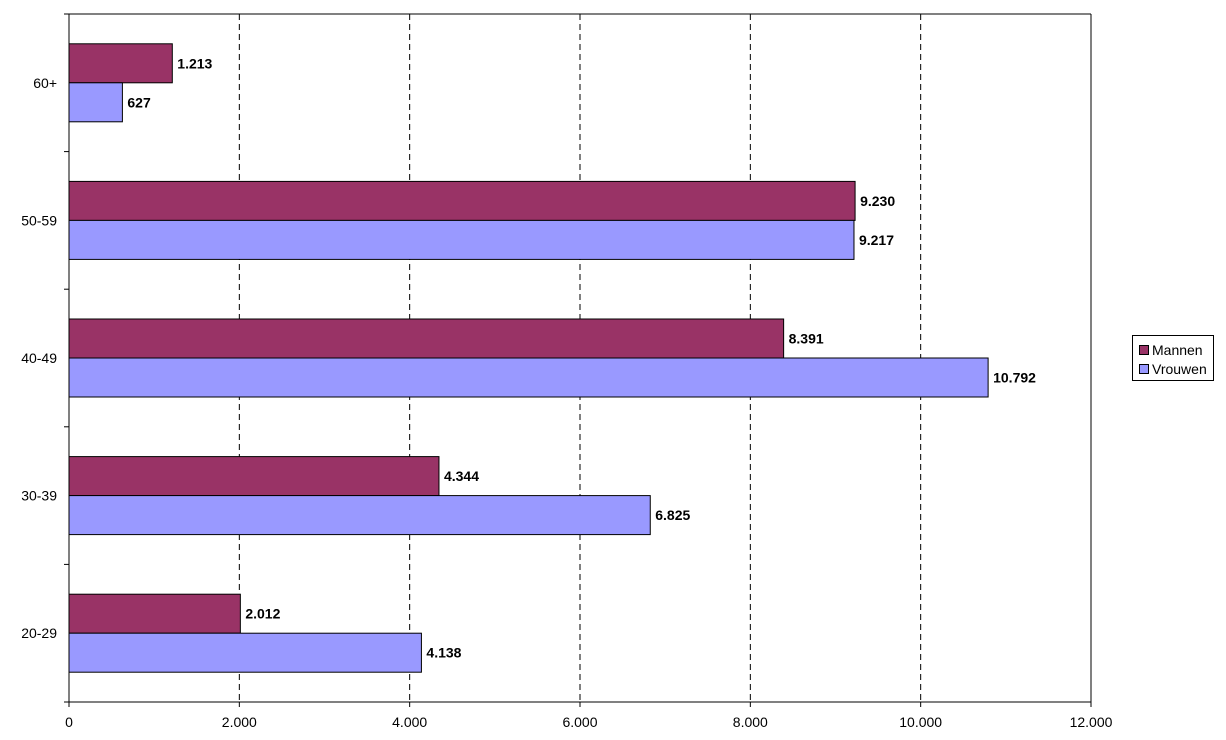 The image size is (1226, 740). What do you see at coordinates (443, 653) in the screenshot?
I see `data-label: 4.138` at bounding box center [443, 653].